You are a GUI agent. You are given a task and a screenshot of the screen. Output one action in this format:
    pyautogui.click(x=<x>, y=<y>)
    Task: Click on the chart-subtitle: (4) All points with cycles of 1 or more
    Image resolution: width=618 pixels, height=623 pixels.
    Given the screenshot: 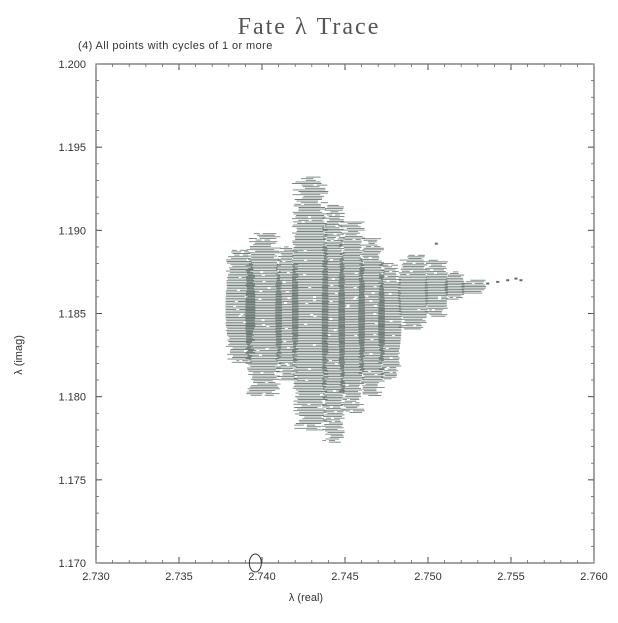 What is the action you would take?
    pyautogui.click(x=175, y=46)
    